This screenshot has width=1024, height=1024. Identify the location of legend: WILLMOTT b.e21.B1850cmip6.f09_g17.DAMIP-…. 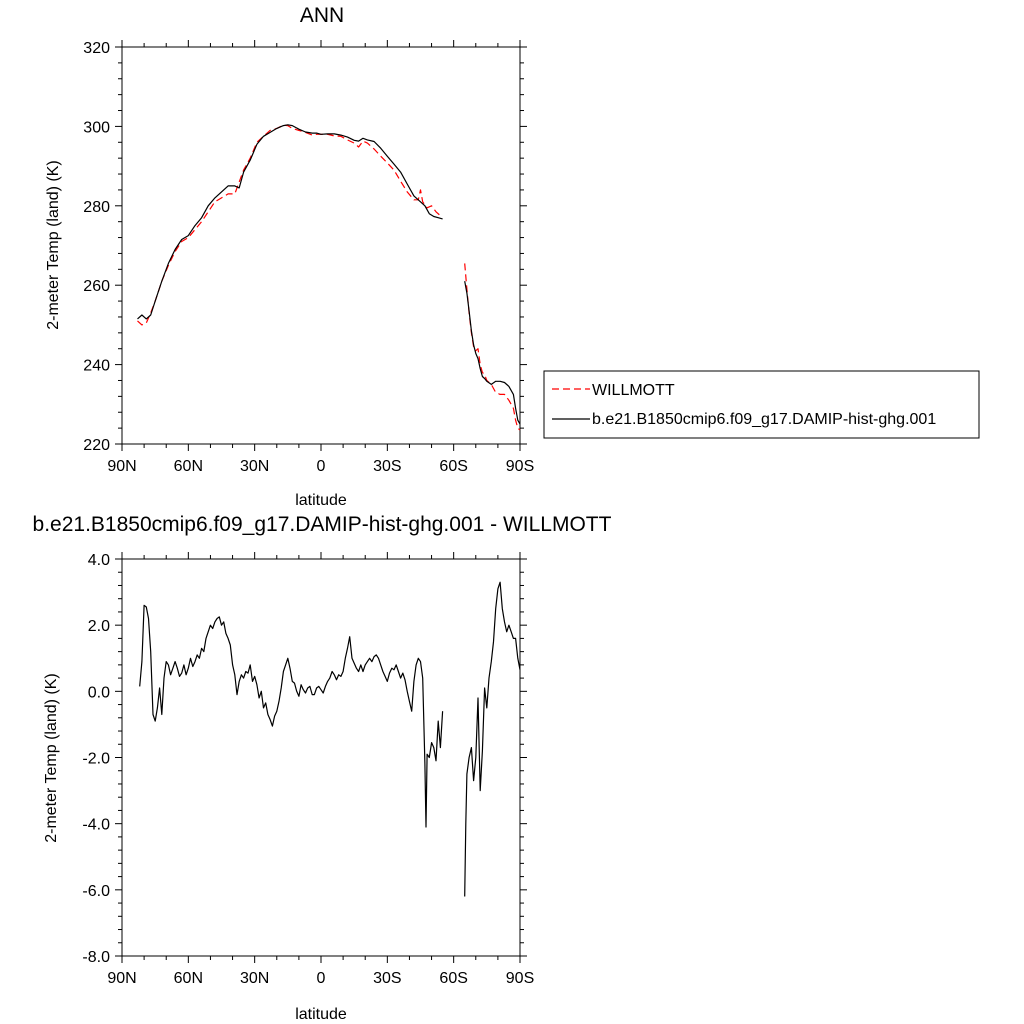
(761, 404).